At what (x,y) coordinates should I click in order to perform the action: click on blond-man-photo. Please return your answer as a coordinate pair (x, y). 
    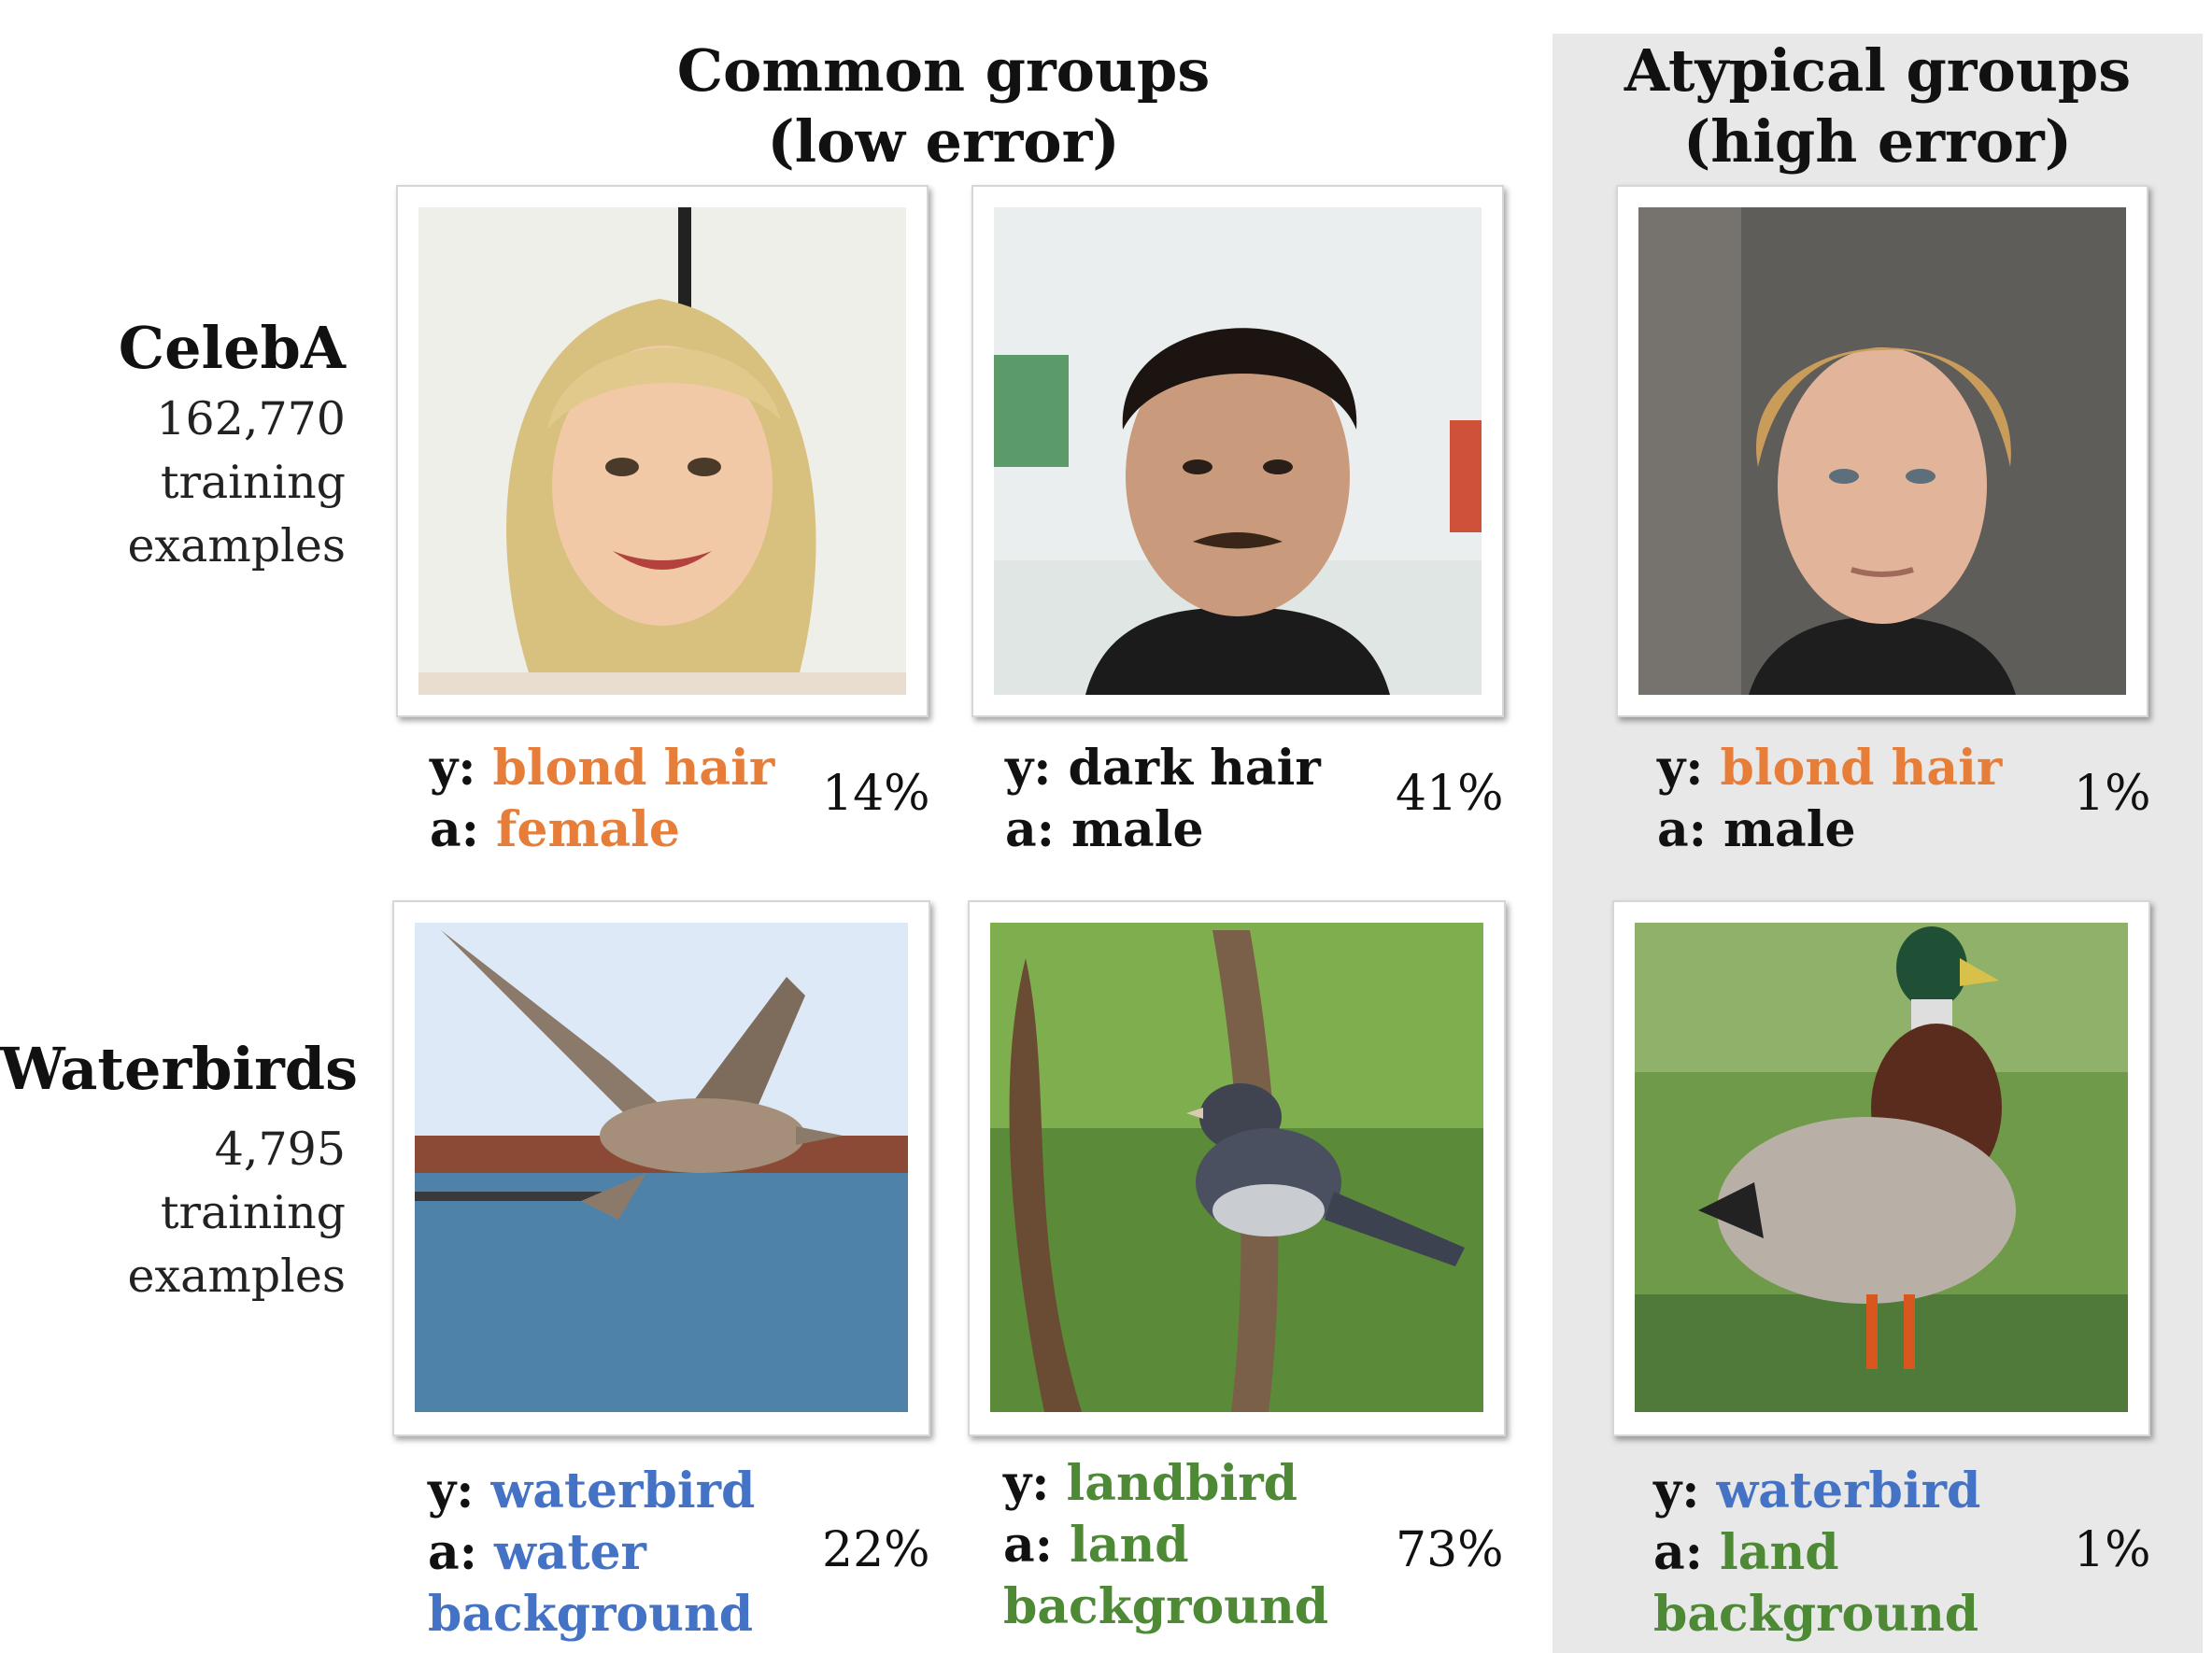
    Looking at the image, I should click on (1882, 451).